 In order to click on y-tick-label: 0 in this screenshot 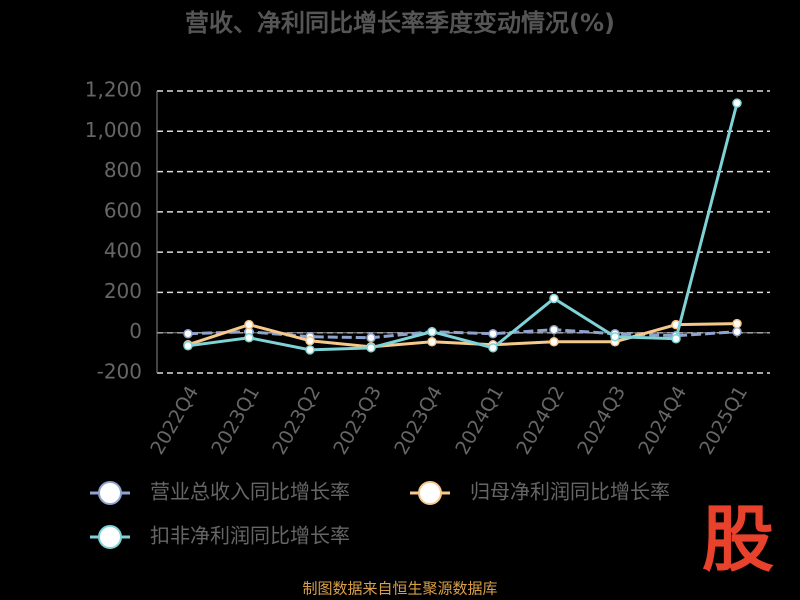, I will do `click(135, 331)`.